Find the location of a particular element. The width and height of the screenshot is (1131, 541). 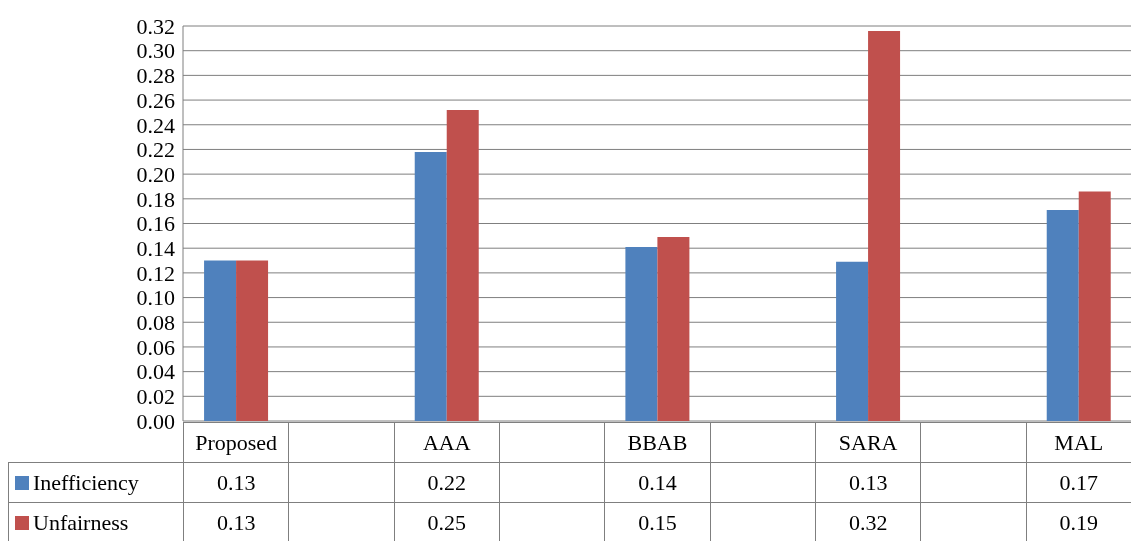

y-tick-label: 0.00 is located at coordinates (155, 421).